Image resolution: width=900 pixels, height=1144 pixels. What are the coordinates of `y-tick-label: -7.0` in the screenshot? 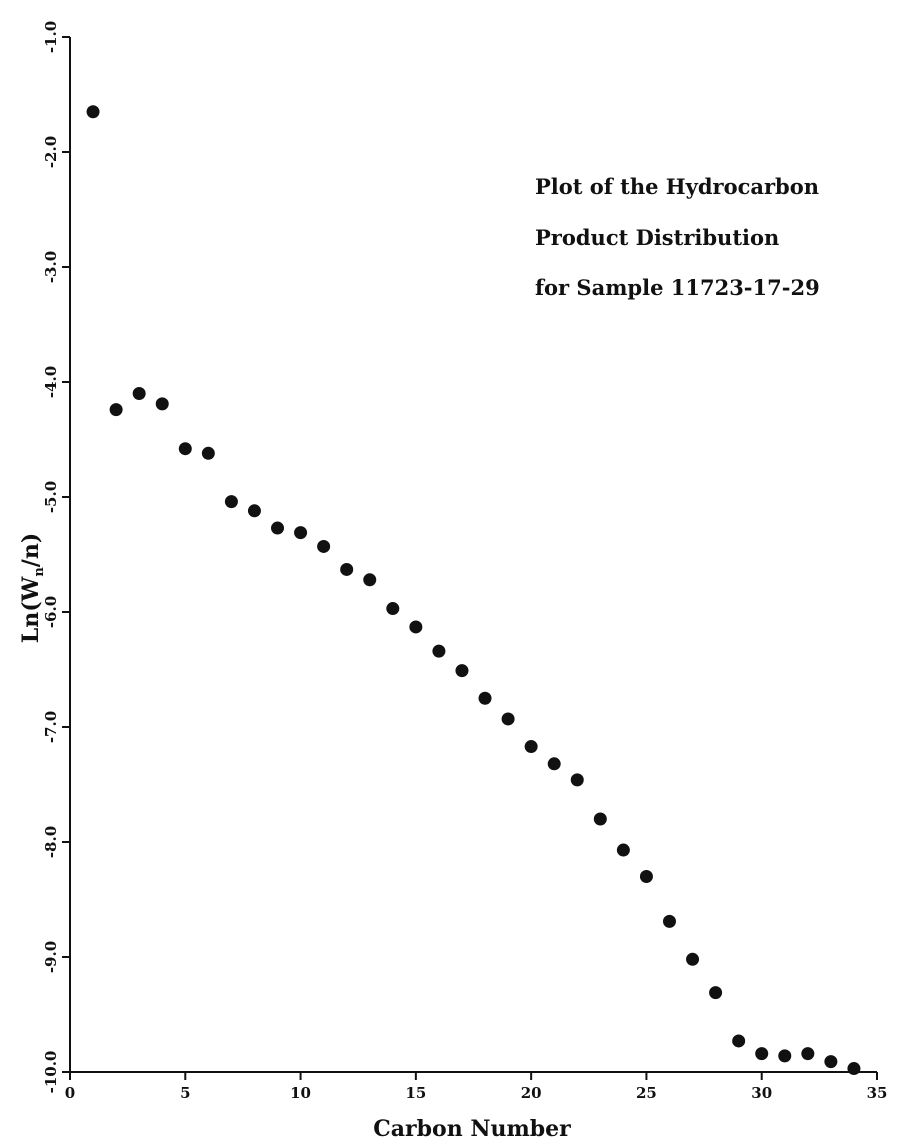 It's located at (51, 727).